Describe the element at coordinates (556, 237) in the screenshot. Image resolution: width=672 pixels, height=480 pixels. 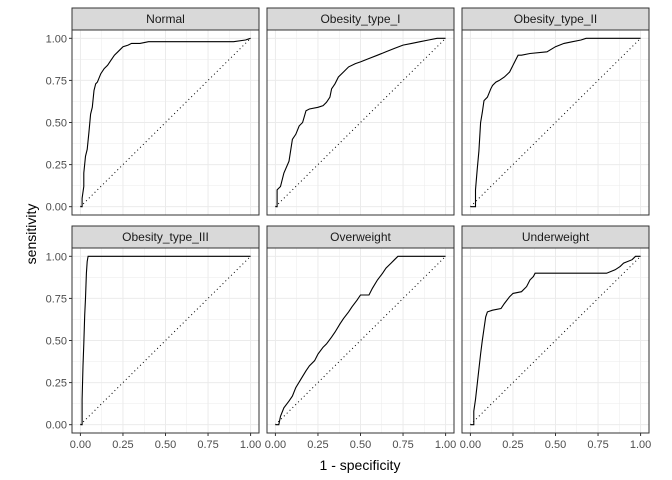
I see `facet-strip-label: Underweight` at that location.